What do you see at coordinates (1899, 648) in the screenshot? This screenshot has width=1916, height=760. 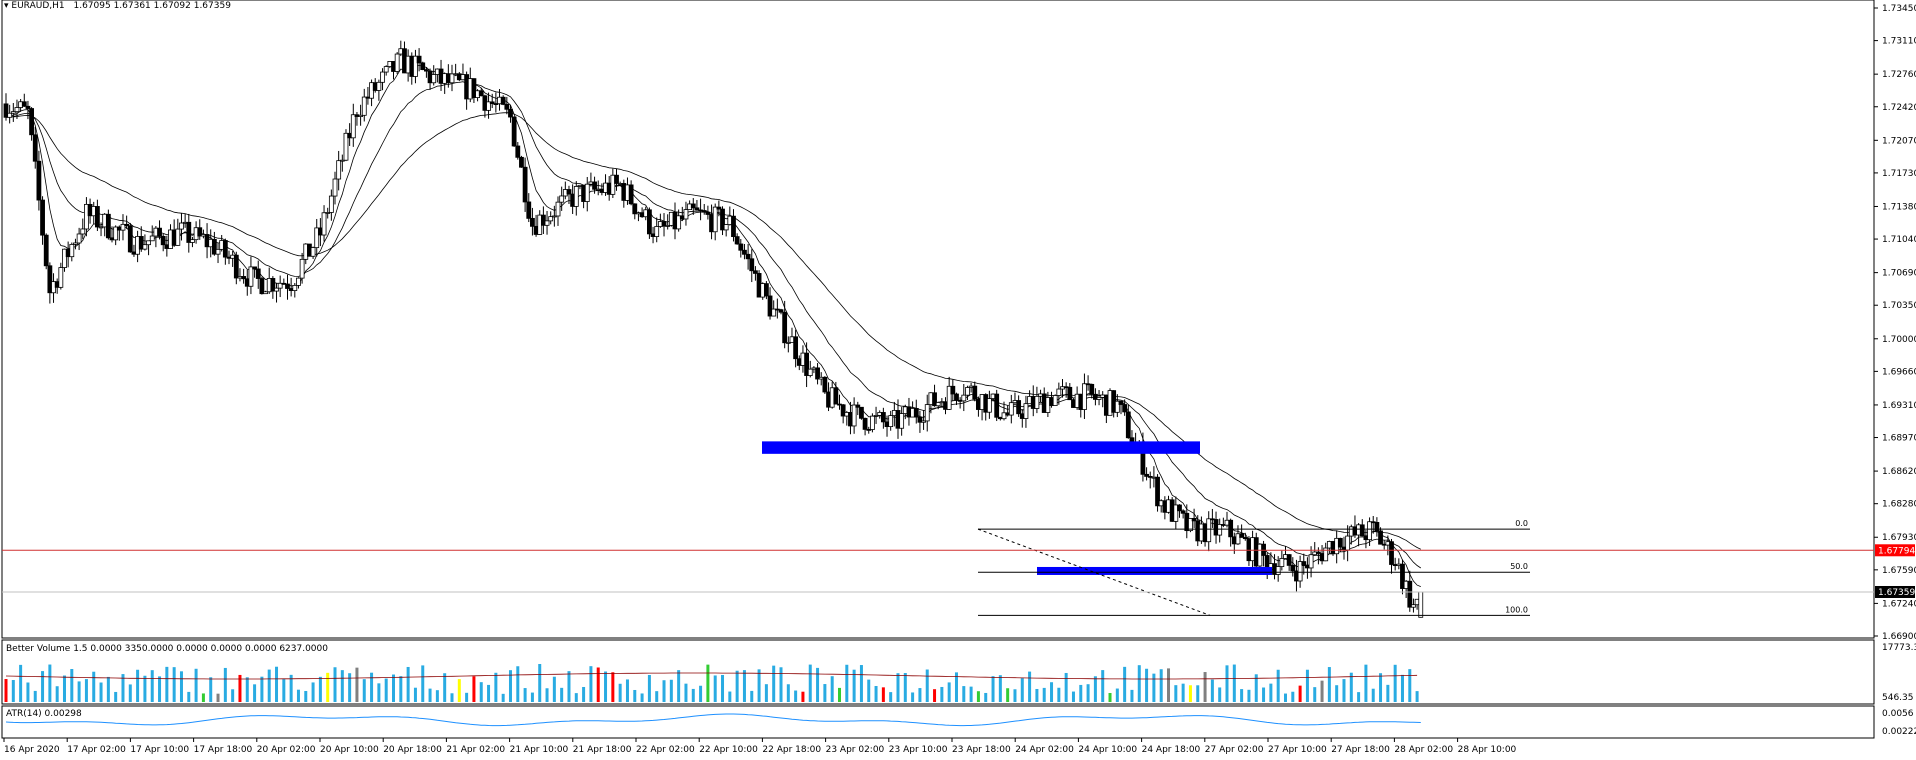 I see `volume-tick-label: 17773.35` at bounding box center [1899, 648].